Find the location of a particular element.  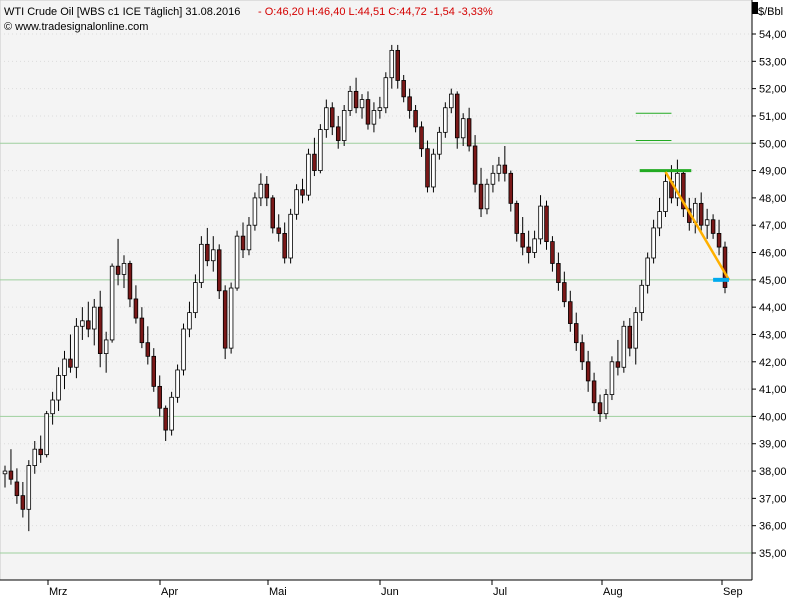

y-tick-label: 43,00 is located at coordinates (773, 335).